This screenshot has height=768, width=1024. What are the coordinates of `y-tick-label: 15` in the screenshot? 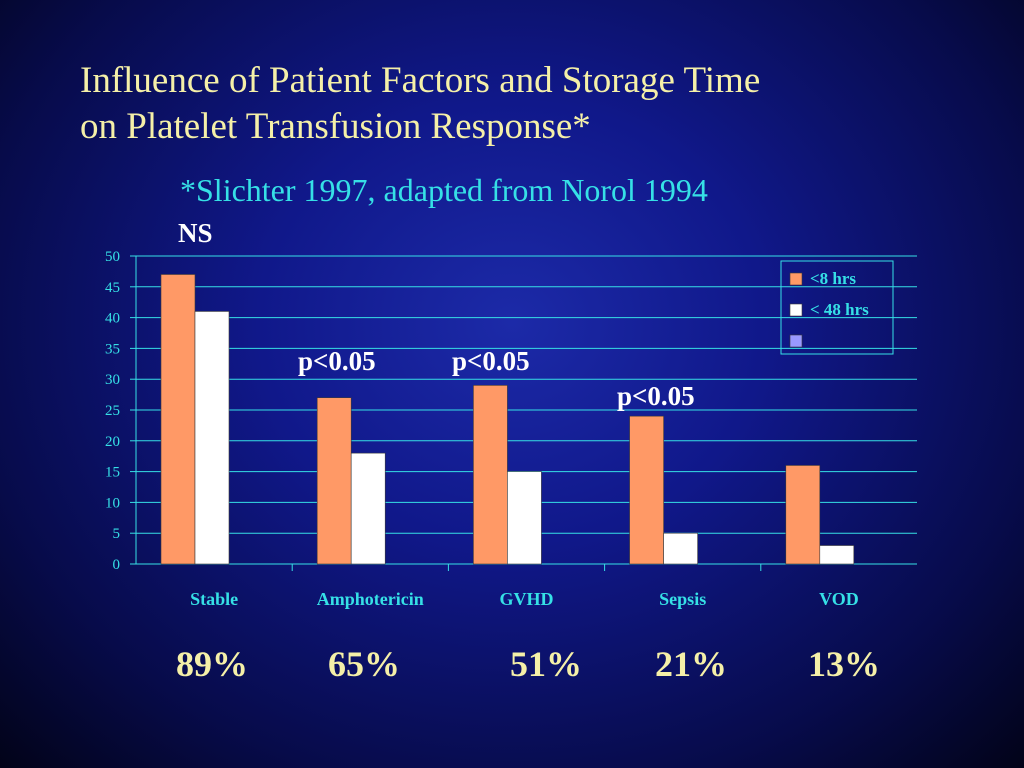 It's located at (112, 473).